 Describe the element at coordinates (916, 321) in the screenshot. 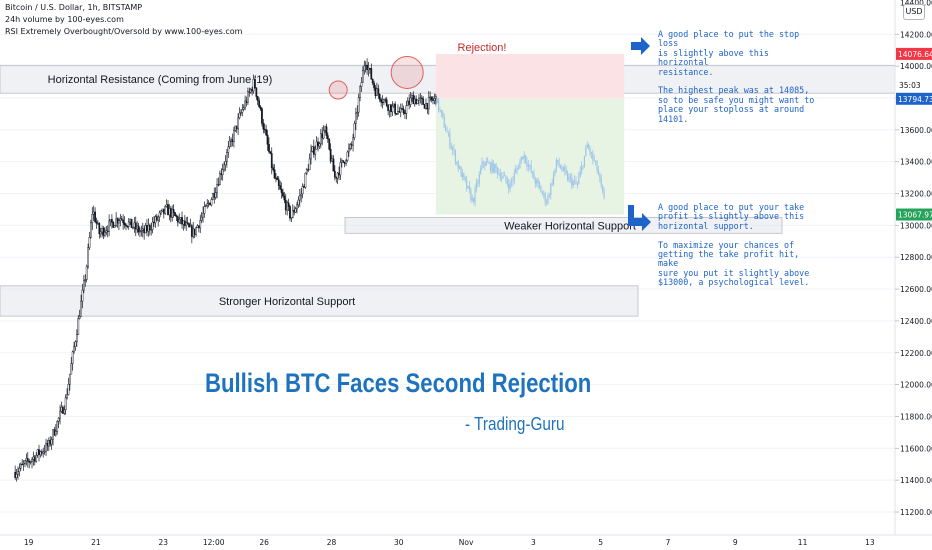

I see `price-tick-label: 12400.00` at that location.